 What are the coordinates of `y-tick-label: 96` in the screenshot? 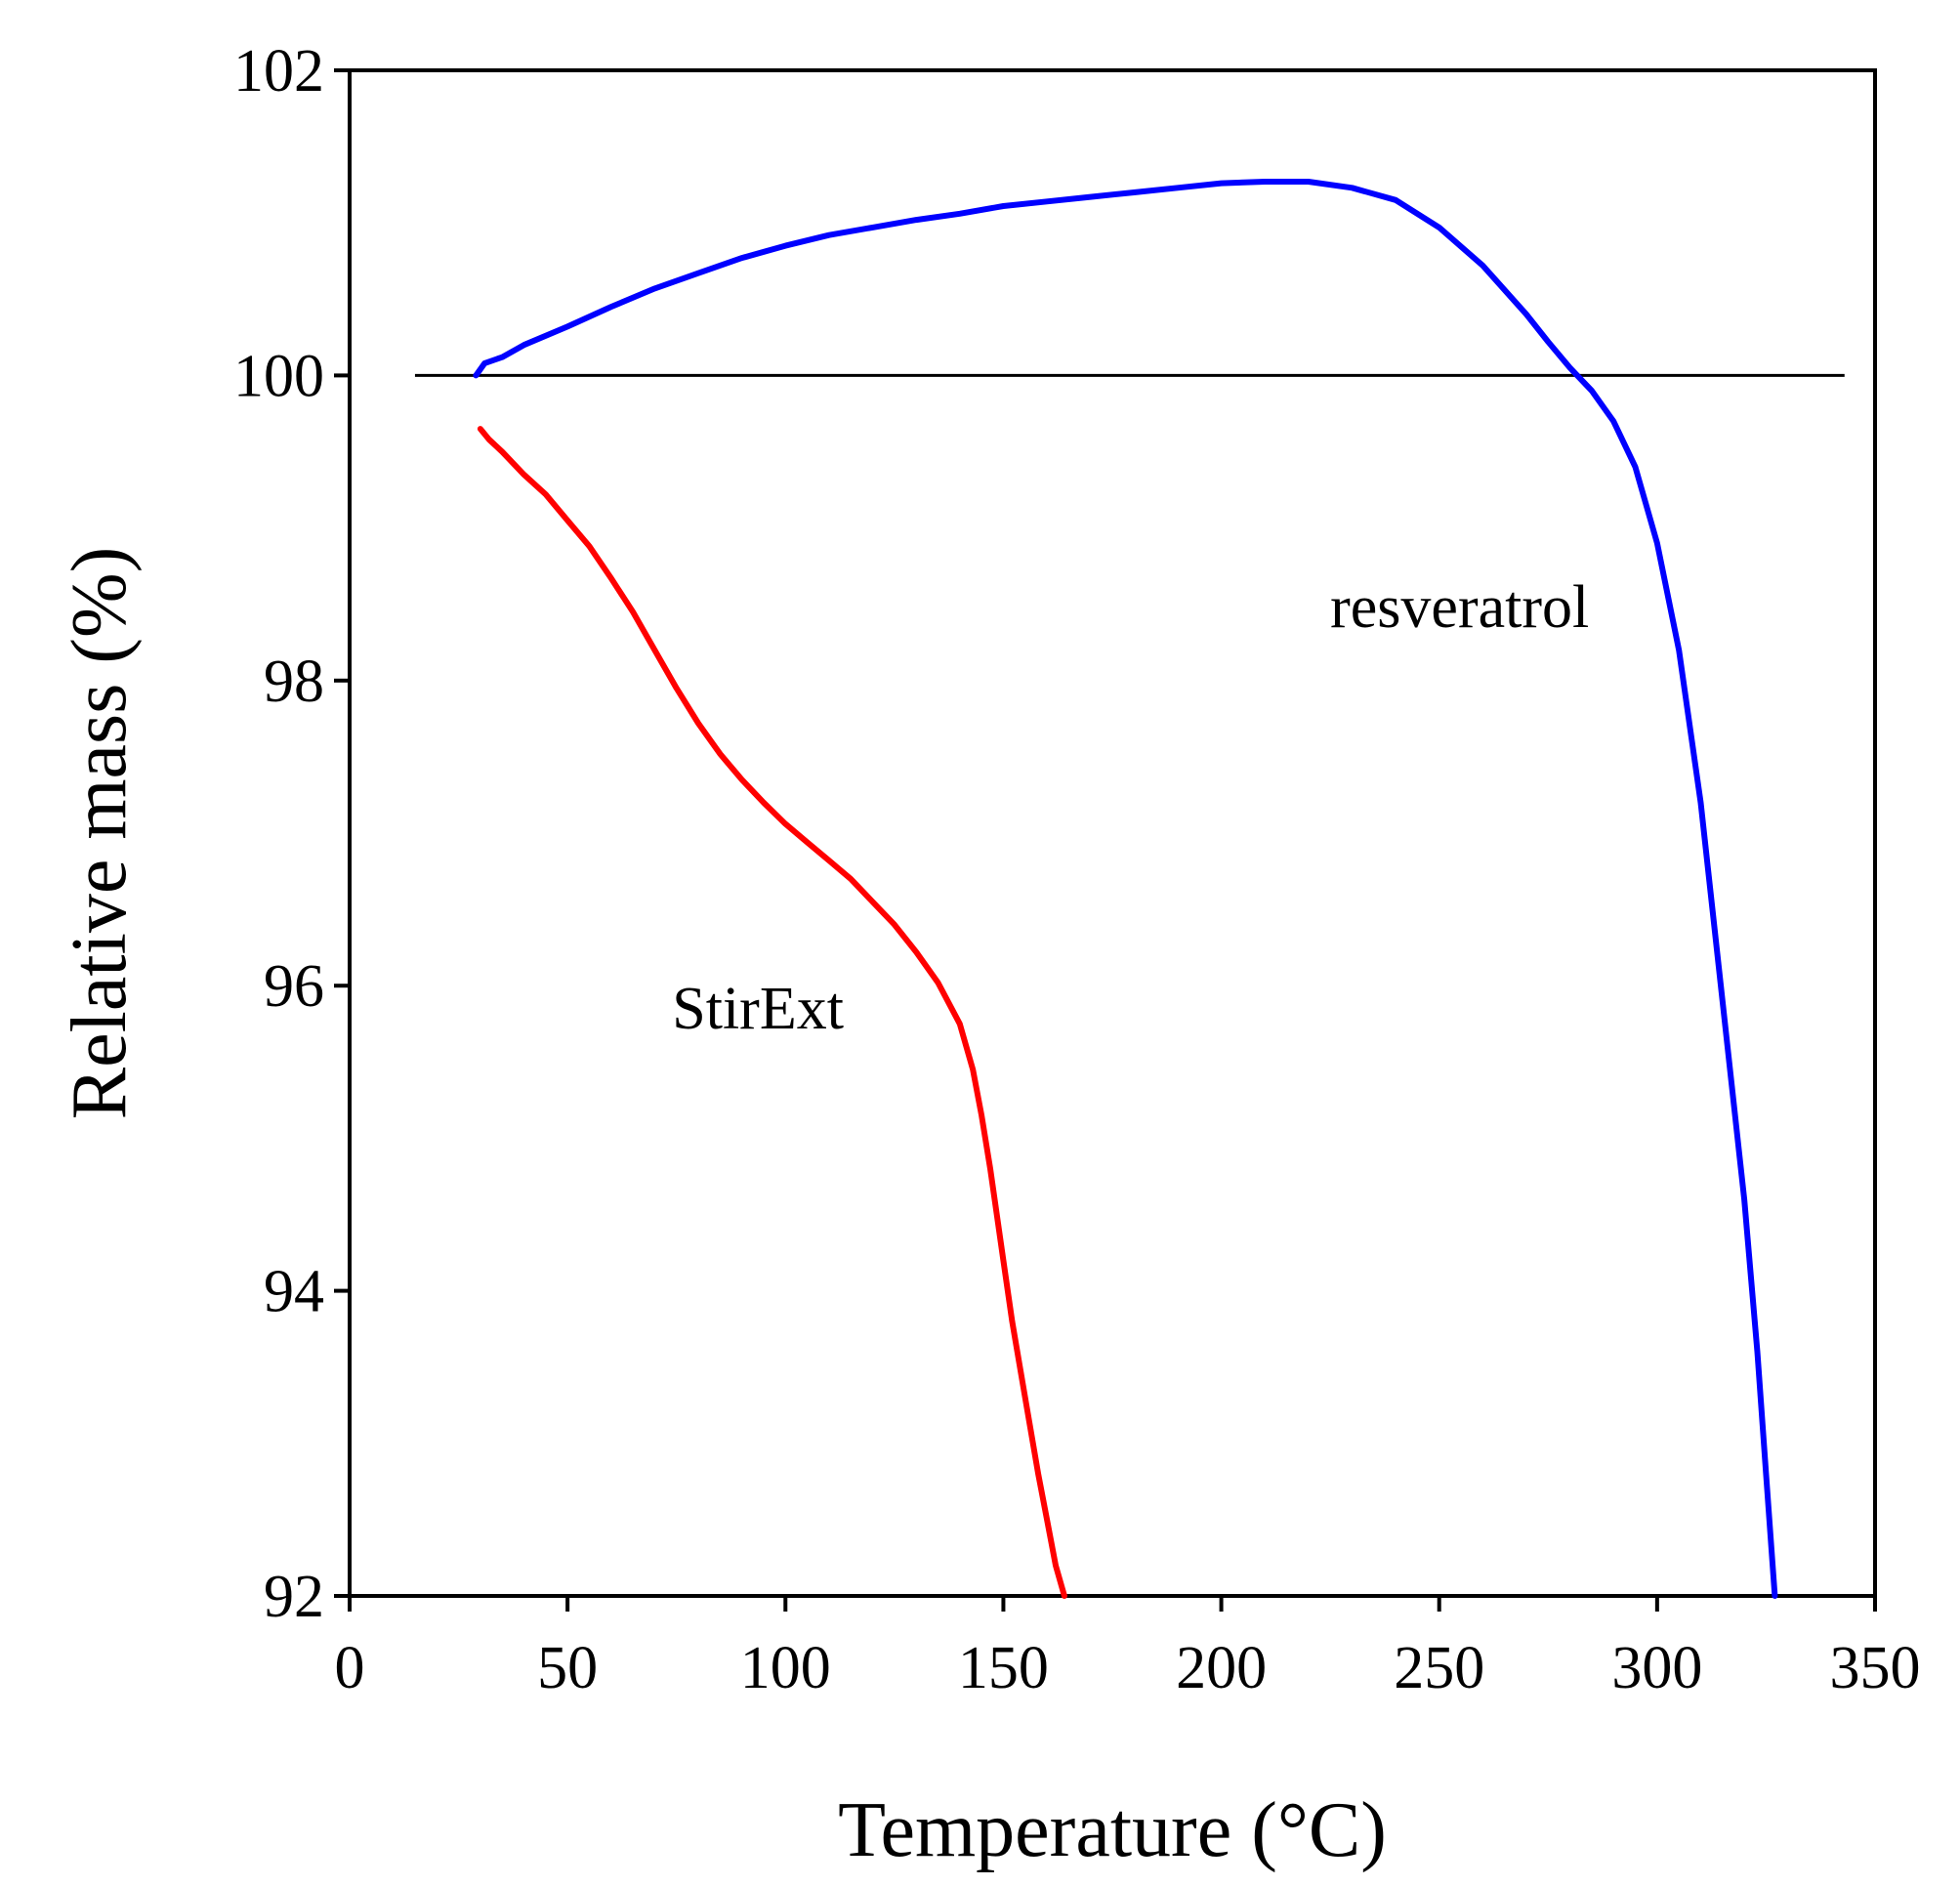 It's located at (294, 986).